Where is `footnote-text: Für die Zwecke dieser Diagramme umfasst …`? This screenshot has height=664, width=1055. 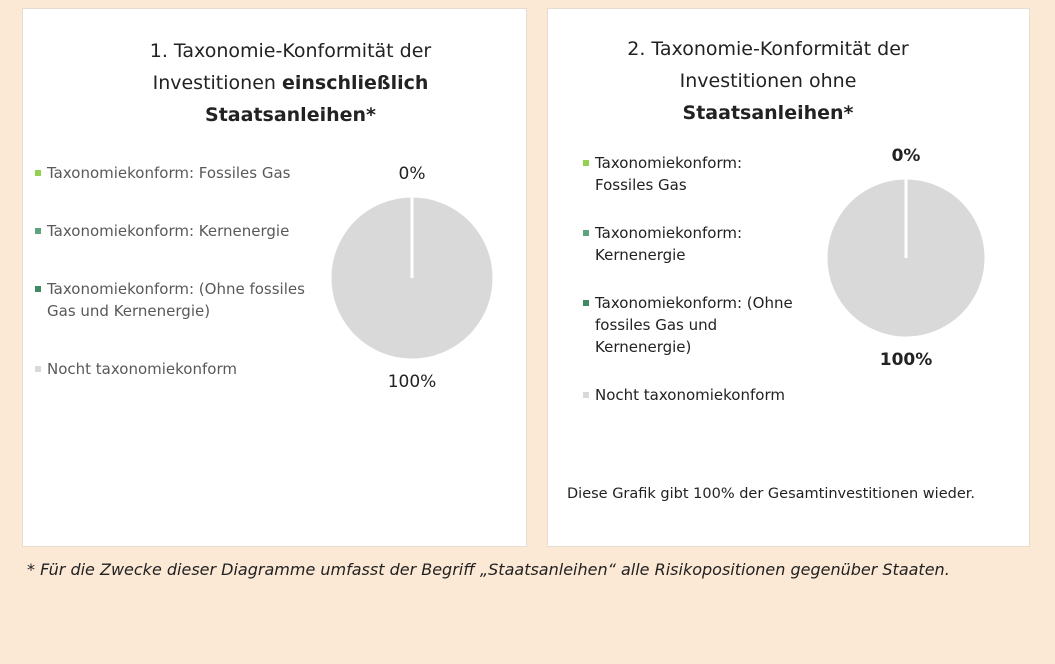
footnote-text: Für die Zwecke dieser Diagramme umfasst … is located at coordinates (495, 569).